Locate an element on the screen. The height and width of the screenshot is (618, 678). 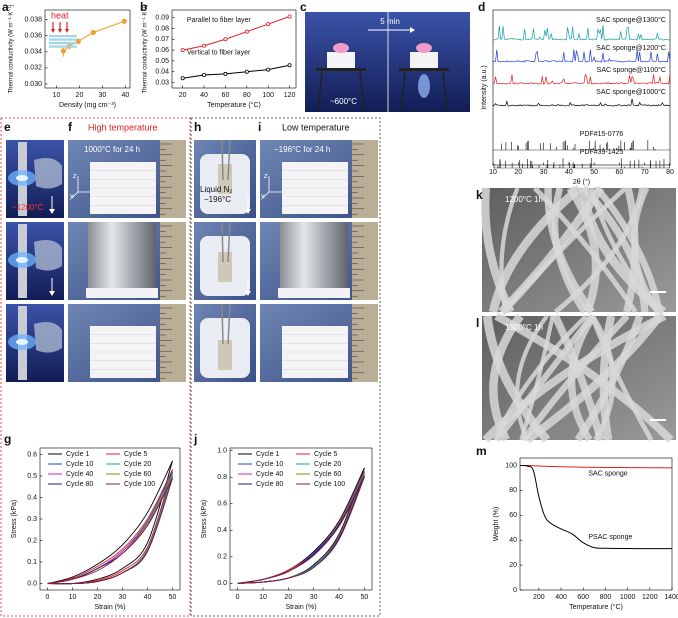
trace-label: SAC sponge@1200°C is located at coordinates (631, 48).